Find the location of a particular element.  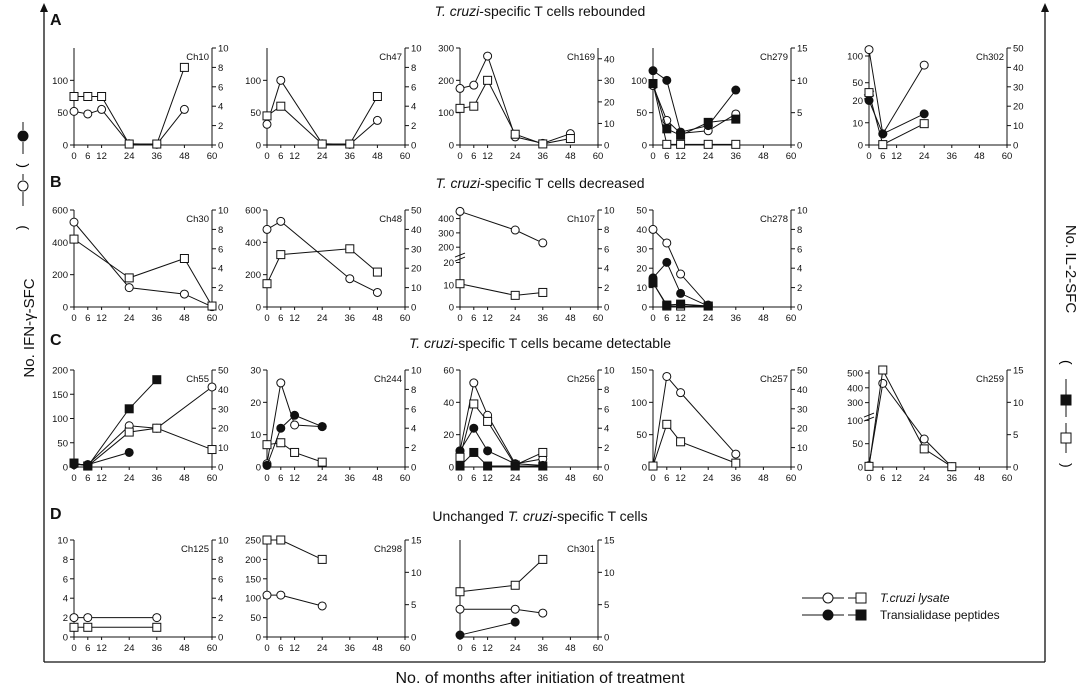

ch169-x-tick-label: 0 is located at coordinates (459, 156).